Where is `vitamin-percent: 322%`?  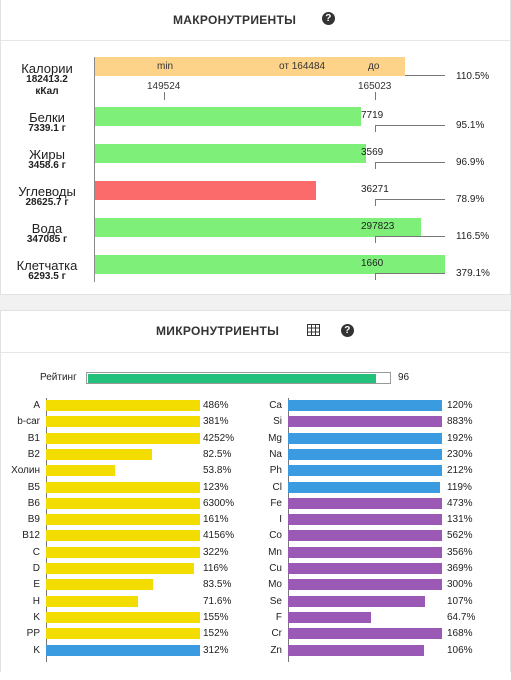
vitamin-percent: 322% is located at coordinates (216, 552).